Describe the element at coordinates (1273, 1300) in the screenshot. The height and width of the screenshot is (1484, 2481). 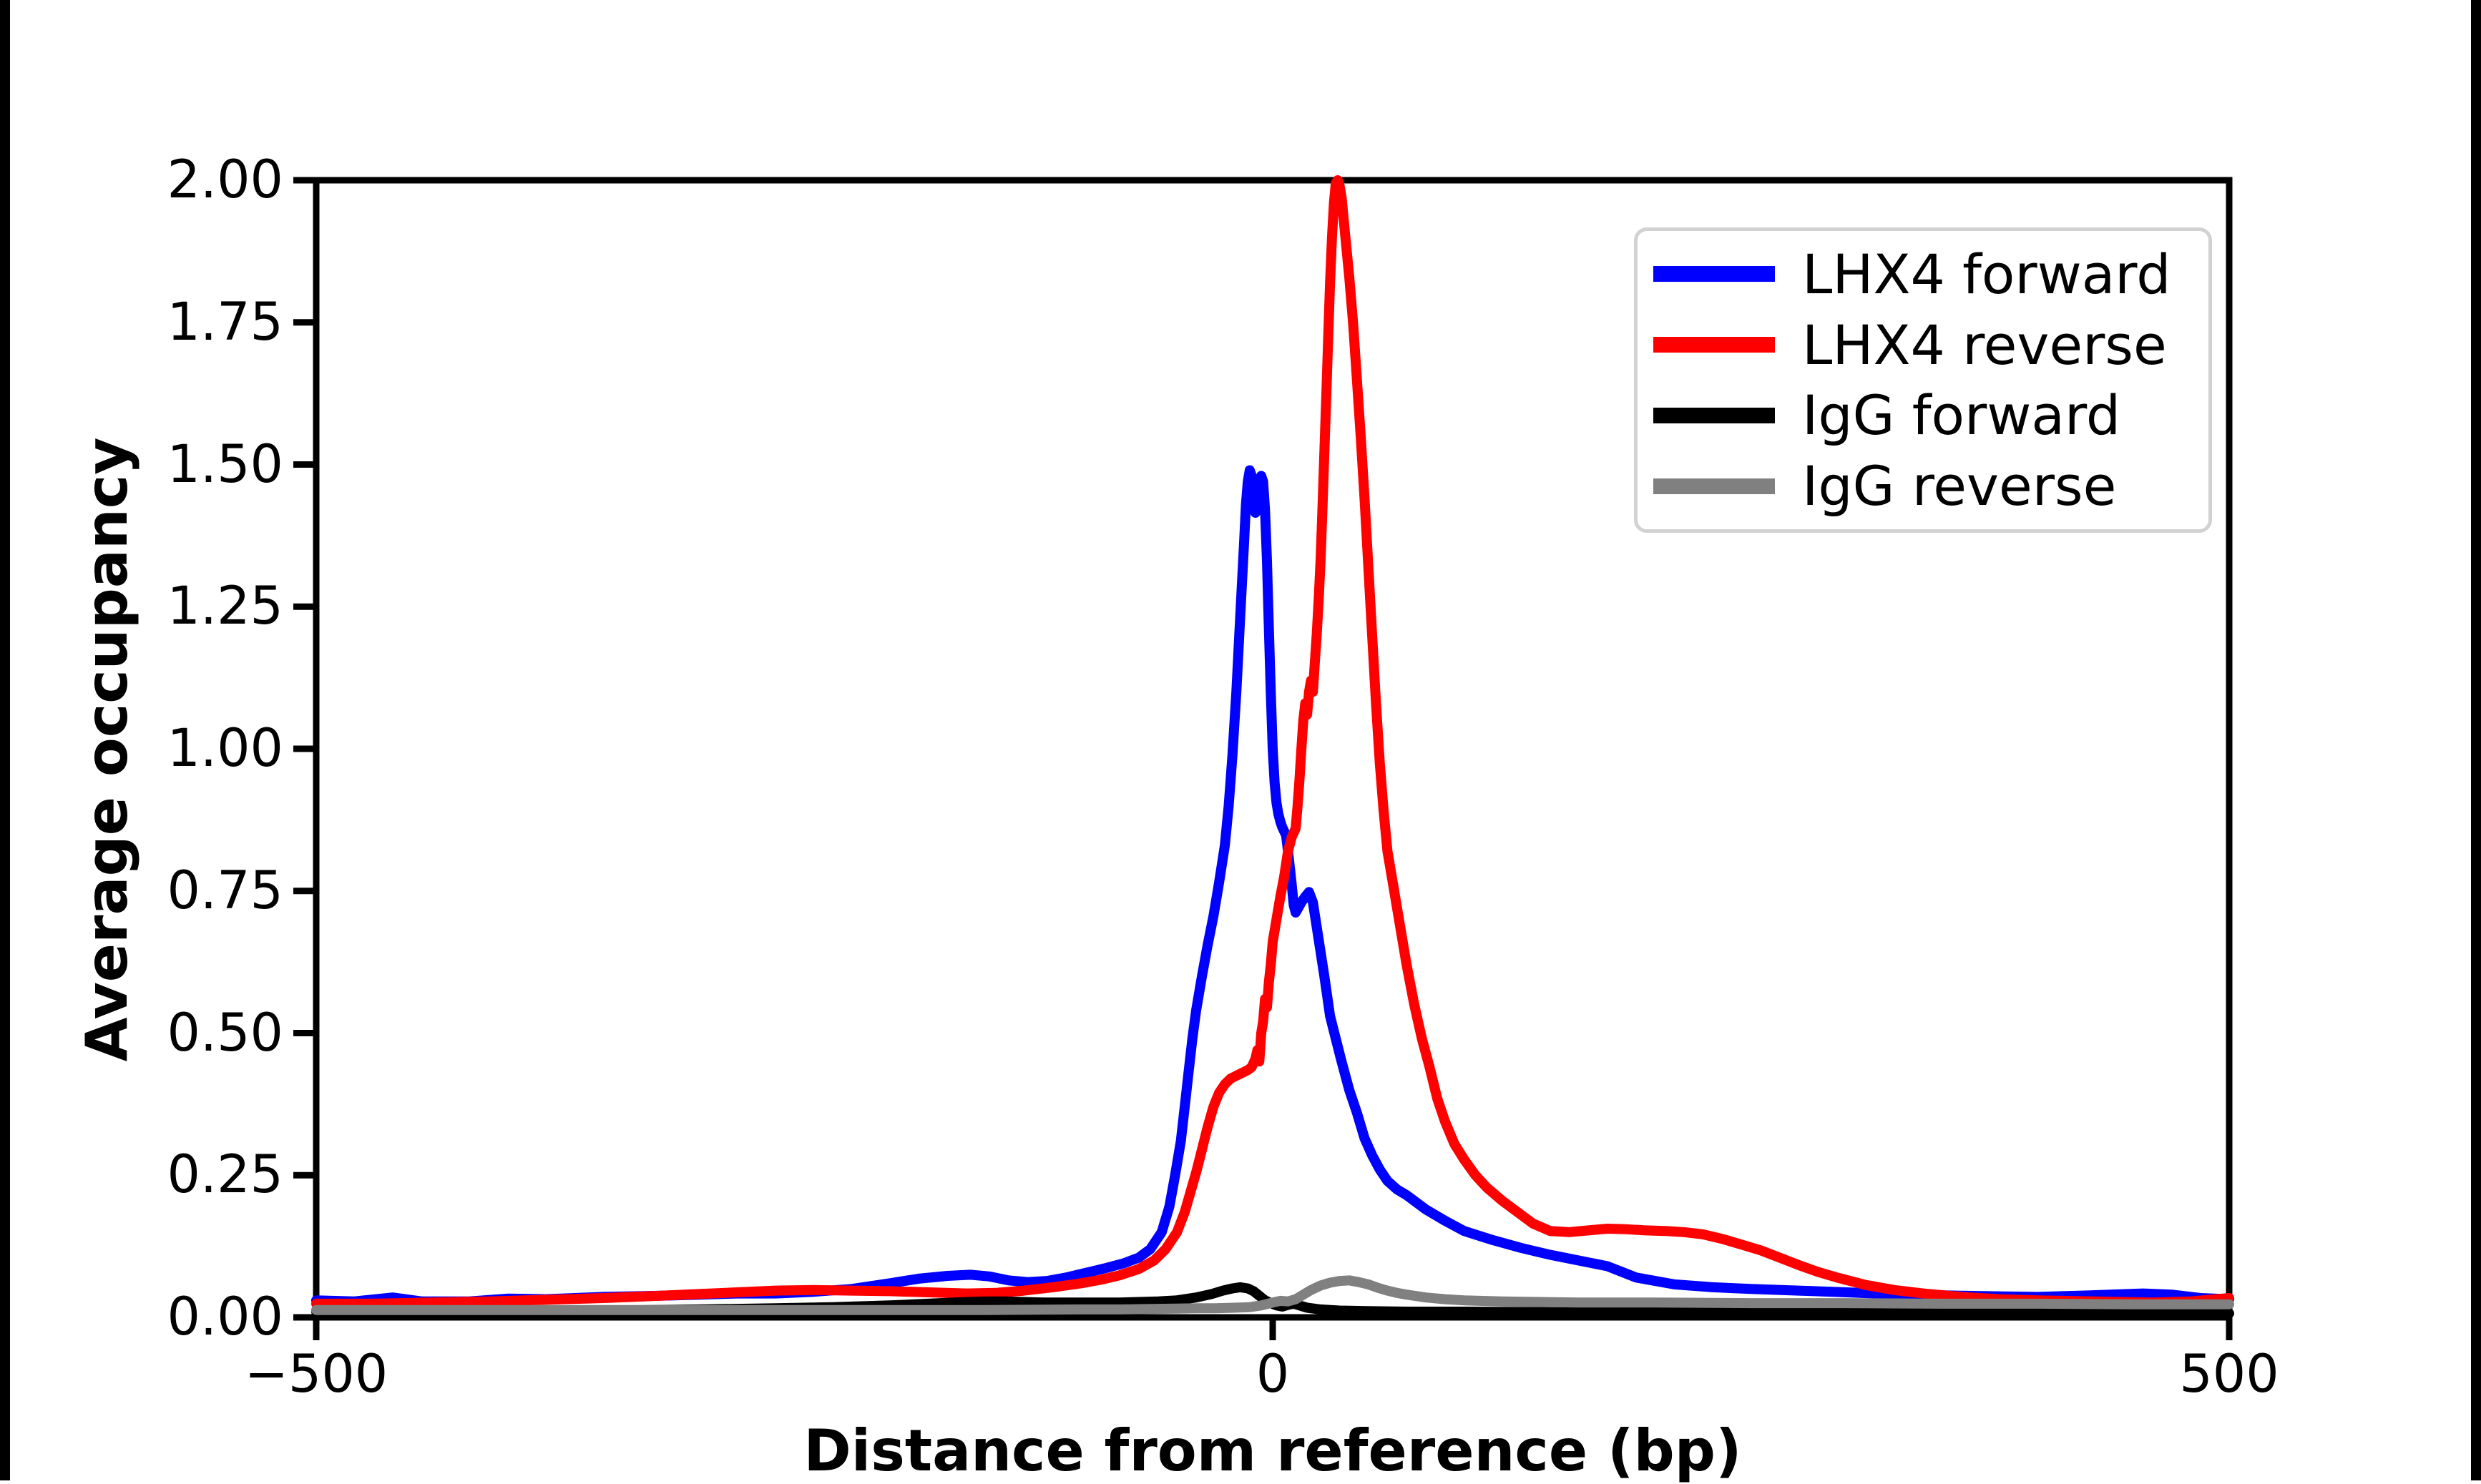
I see `series-line-igg-forward` at that location.